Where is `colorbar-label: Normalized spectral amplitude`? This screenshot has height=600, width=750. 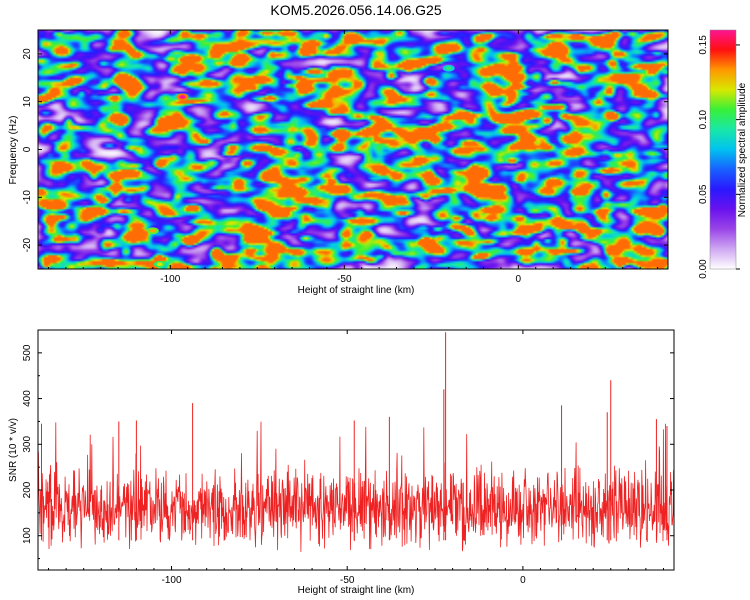 colorbar-label: Normalized spectral amplitude is located at coordinates (742, 149).